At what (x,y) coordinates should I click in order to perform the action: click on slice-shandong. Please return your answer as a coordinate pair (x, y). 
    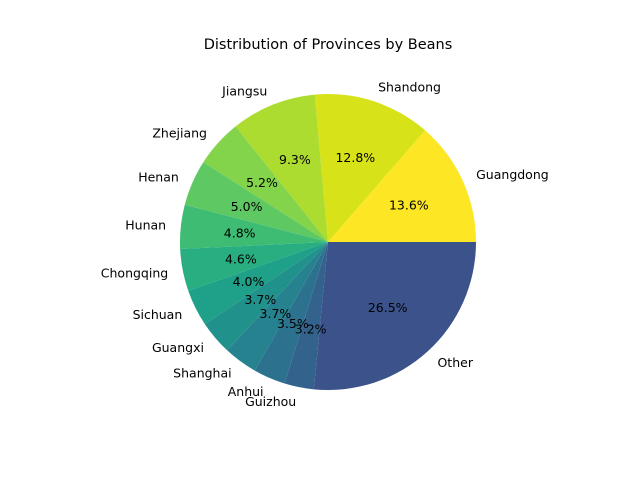
    Looking at the image, I should click on (370, 167).